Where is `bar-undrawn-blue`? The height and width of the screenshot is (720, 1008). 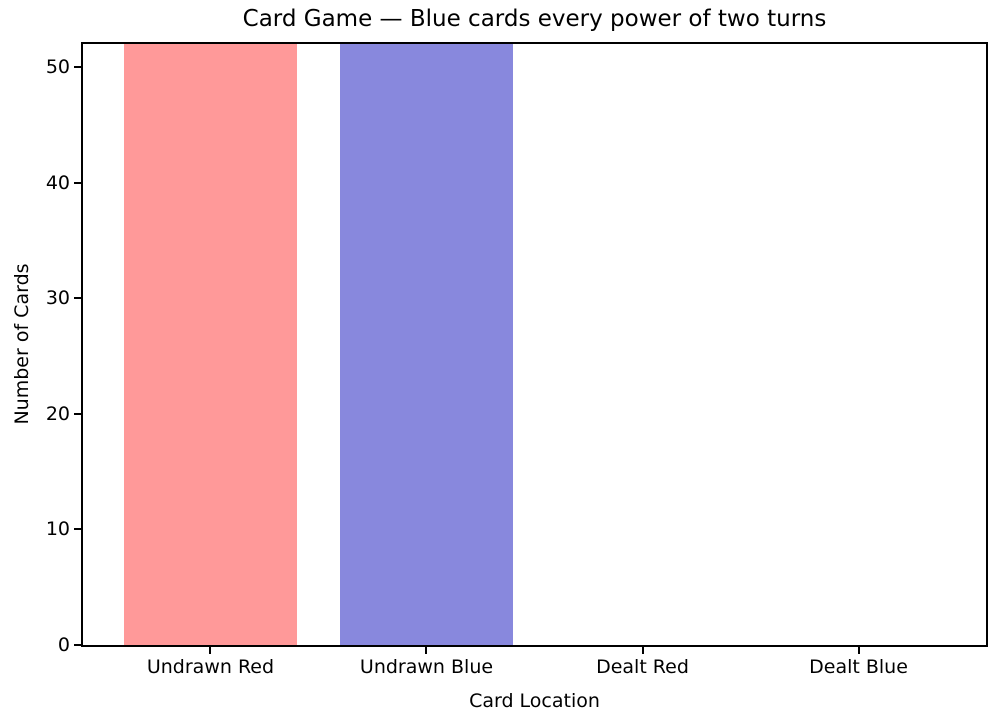 bar-undrawn-blue is located at coordinates (426, 344).